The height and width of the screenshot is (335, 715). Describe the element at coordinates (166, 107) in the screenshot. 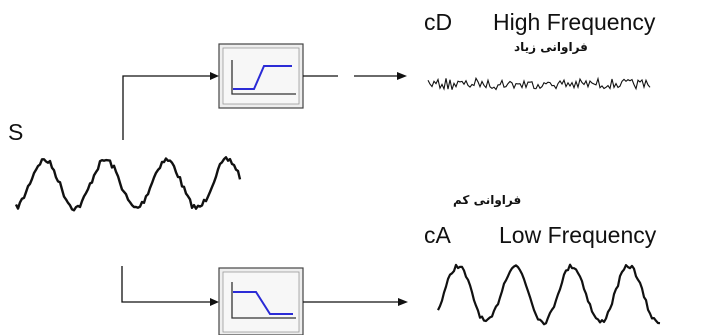

I see `upper-branch-connector` at that location.